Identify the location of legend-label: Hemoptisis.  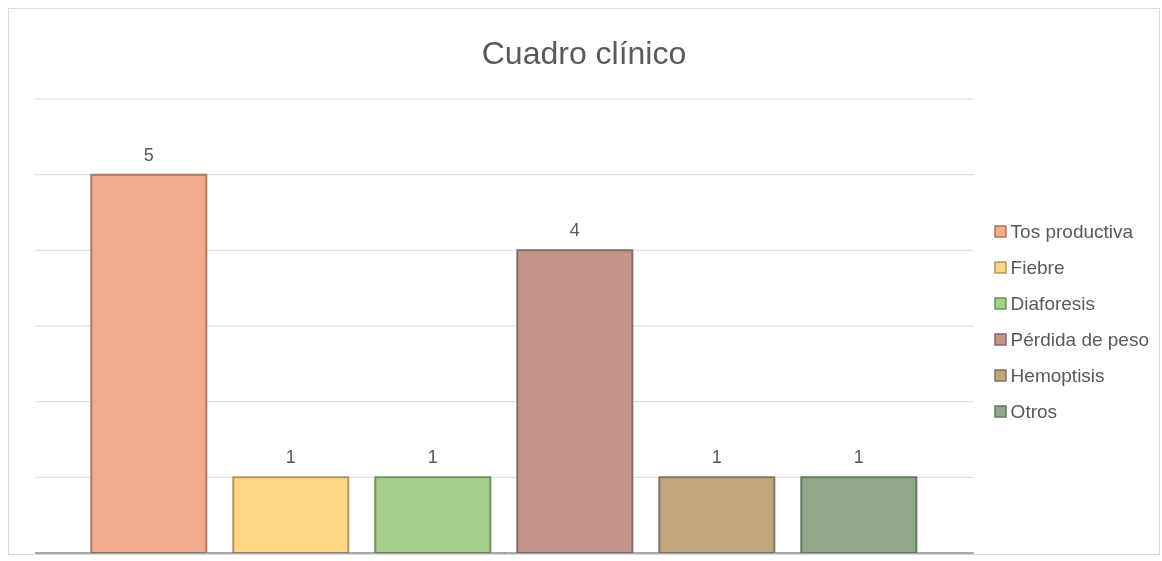
(1057, 375).